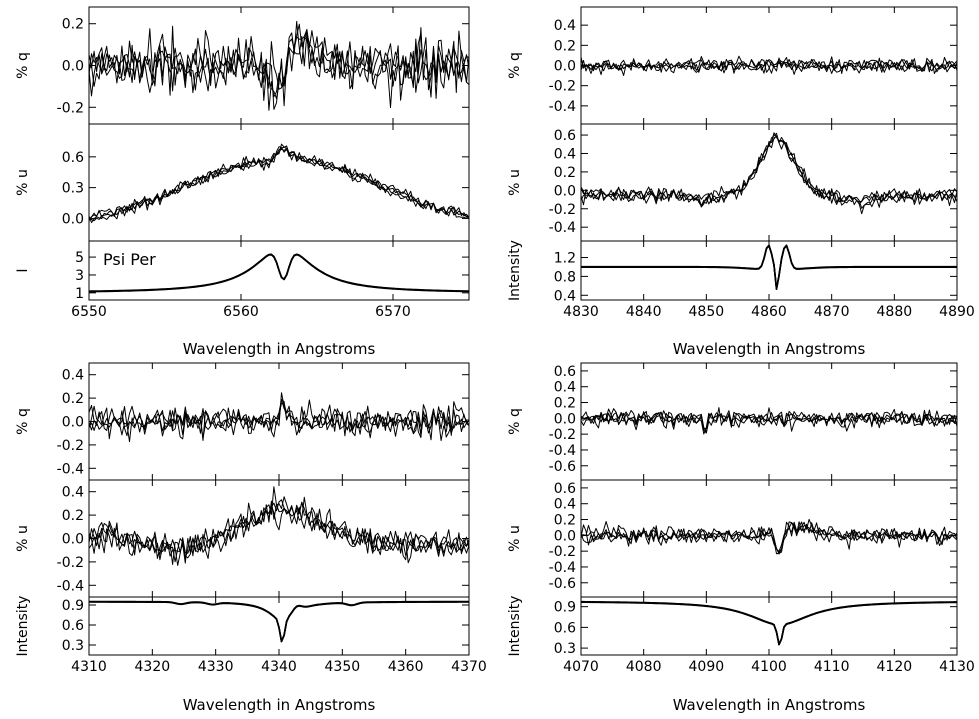 This screenshot has height=719, width=979. What do you see at coordinates (89, 667) in the screenshot?
I see `x-tick-label: 4310` at bounding box center [89, 667].